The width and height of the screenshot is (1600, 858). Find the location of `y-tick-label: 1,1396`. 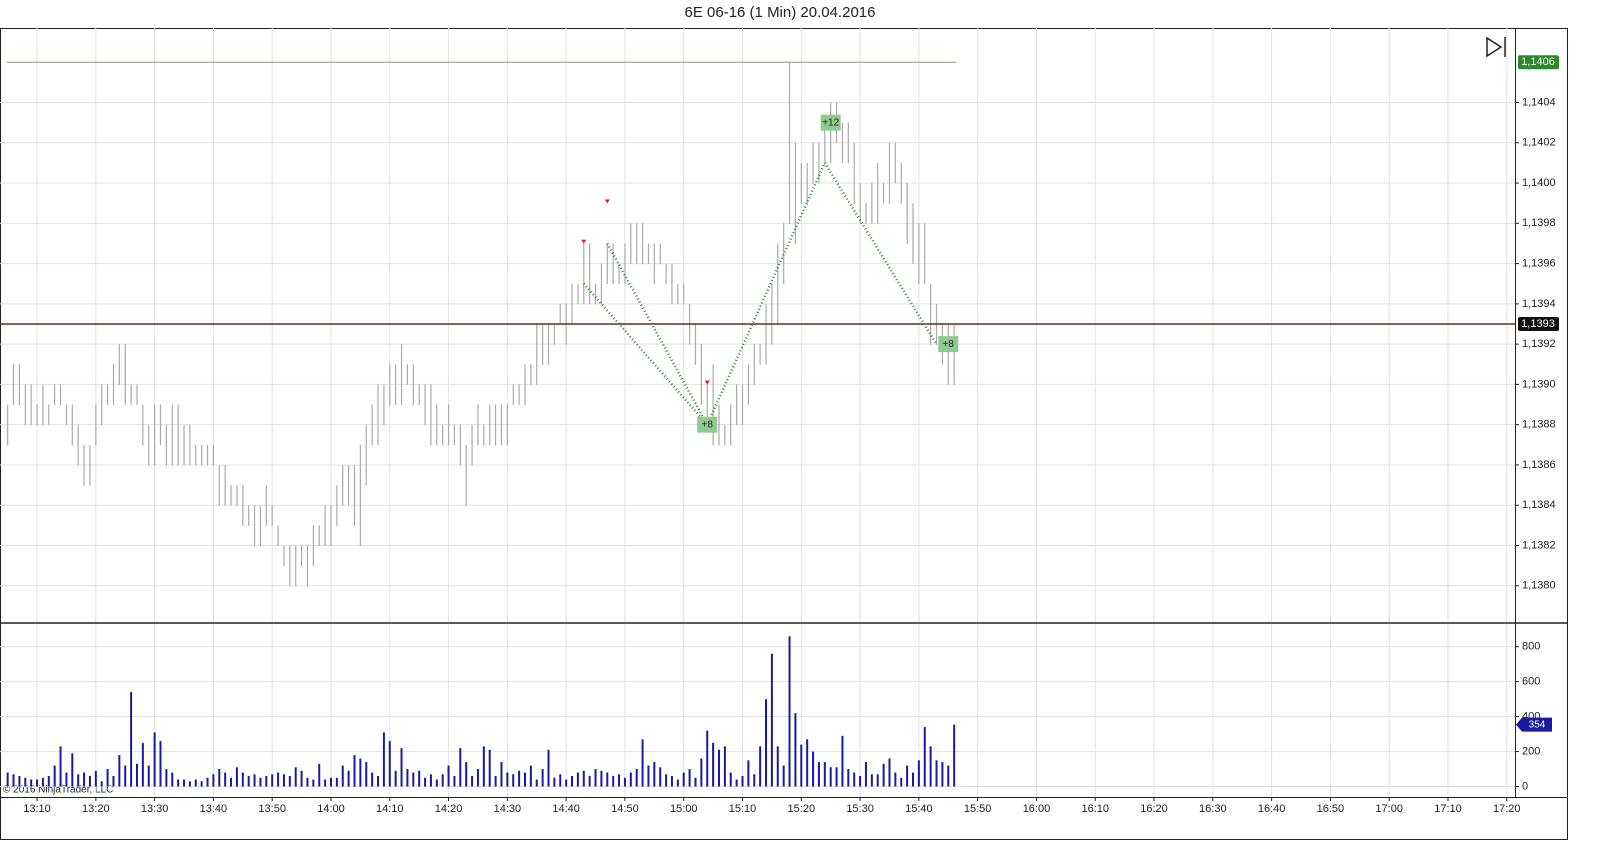

y-tick-label: 1,1396 is located at coordinates (1539, 263).